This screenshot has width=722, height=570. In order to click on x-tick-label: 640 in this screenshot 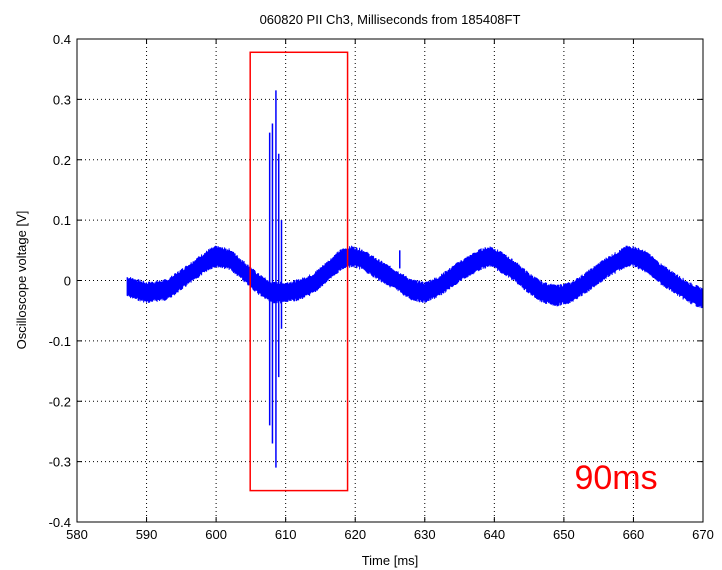, I will do `click(494, 534)`.